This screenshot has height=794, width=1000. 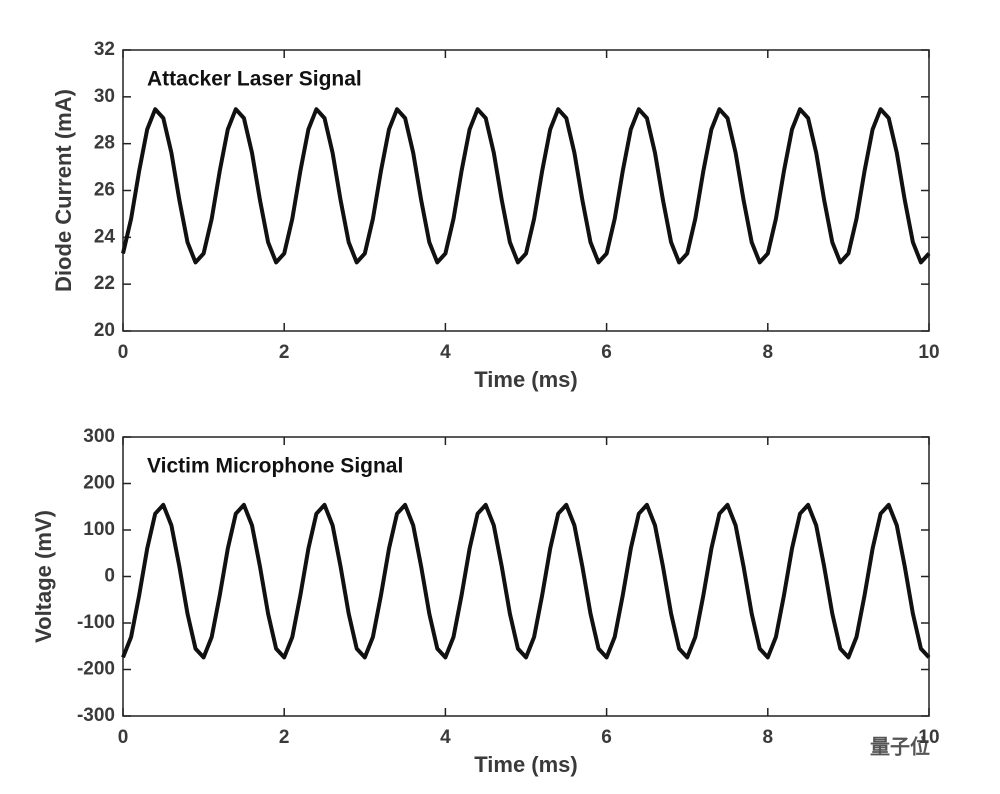 What do you see at coordinates (109, 576) in the screenshot?
I see `y-tick-label: 0` at bounding box center [109, 576].